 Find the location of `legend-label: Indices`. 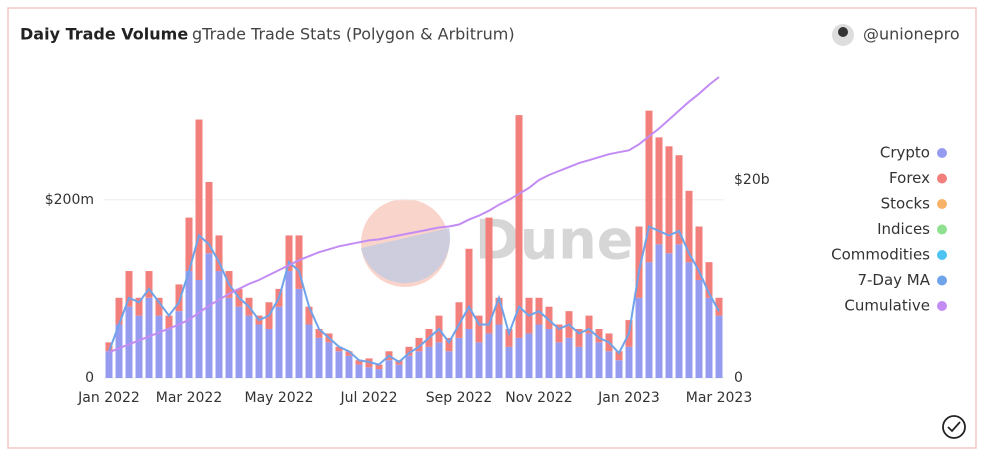

legend-label: Indices is located at coordinates (903, 229).